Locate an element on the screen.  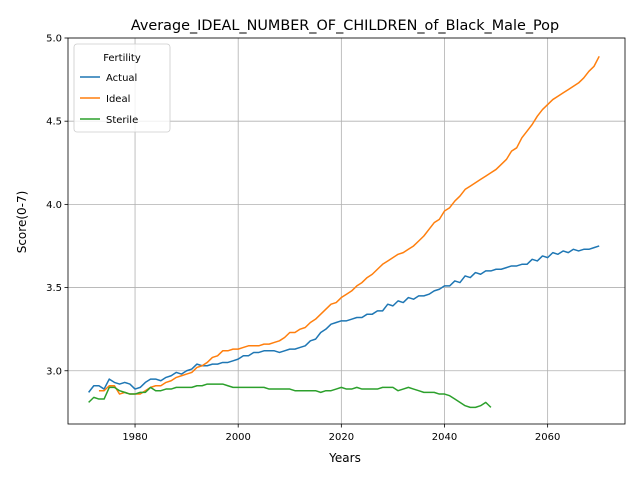
x-axis-label: Years is located at coordinates (344, 458).